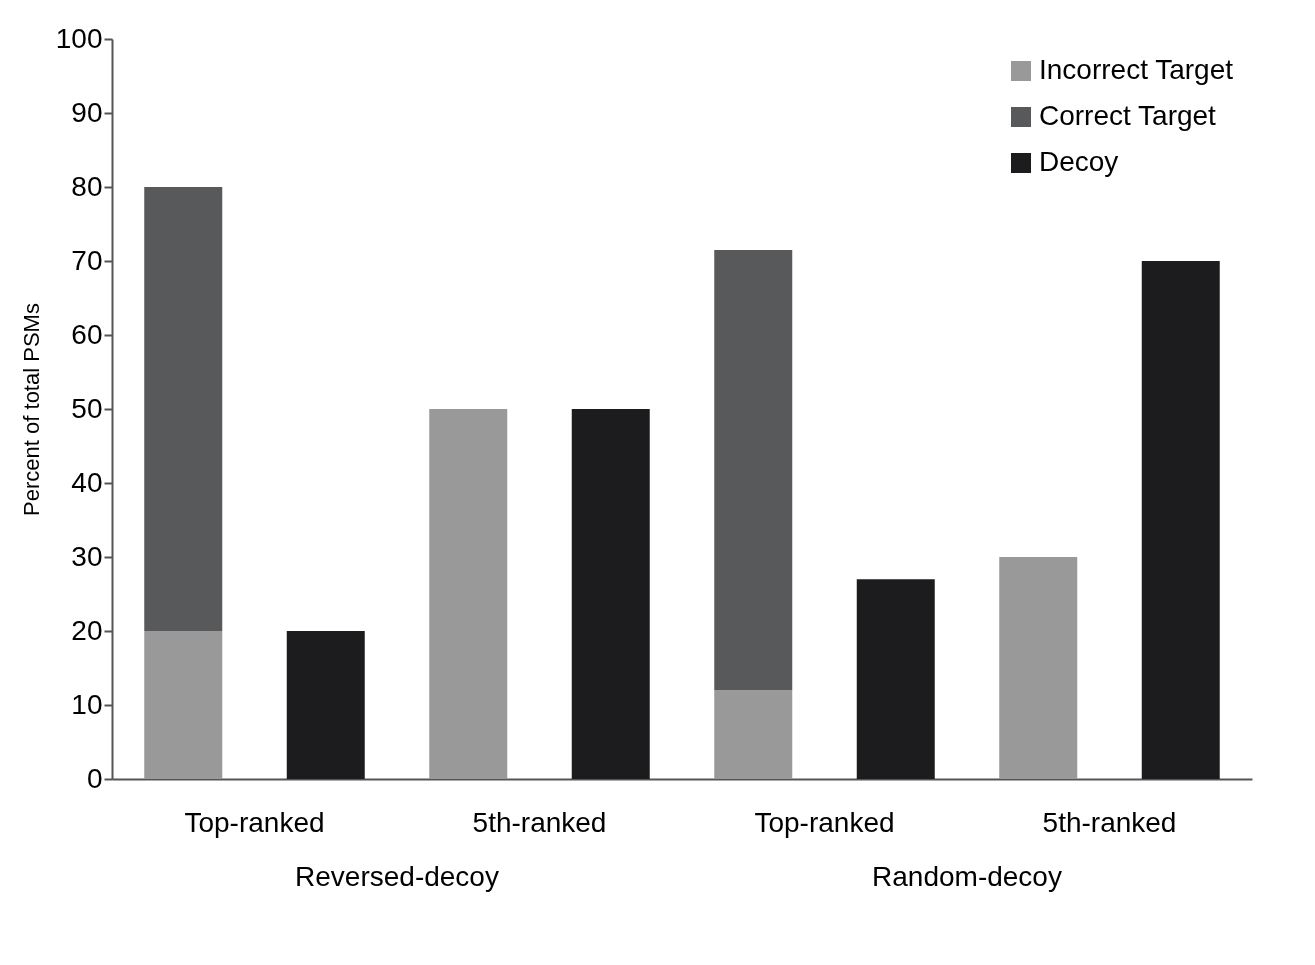 This screenshot has height=965, width=1315. Describe the element at coordinates (87, 260) in the screenshot. I see `y-tick-label: 70` at that location.